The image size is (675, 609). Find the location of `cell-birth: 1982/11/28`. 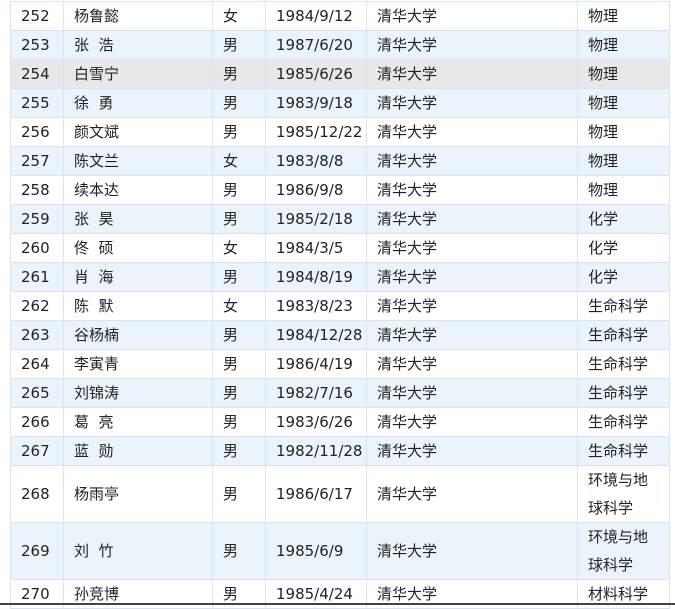

cell-birth: 1982/11/28 is located at coordinates (316, 451).